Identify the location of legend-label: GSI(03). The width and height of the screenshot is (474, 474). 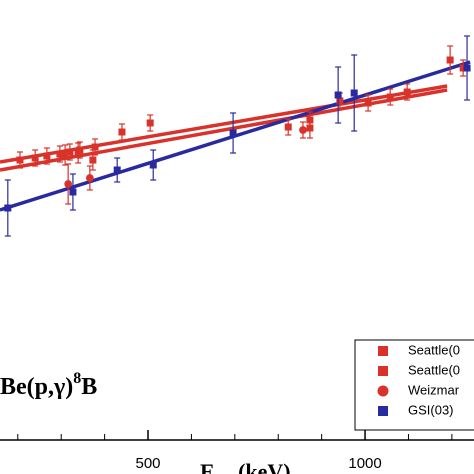
(431, 409).